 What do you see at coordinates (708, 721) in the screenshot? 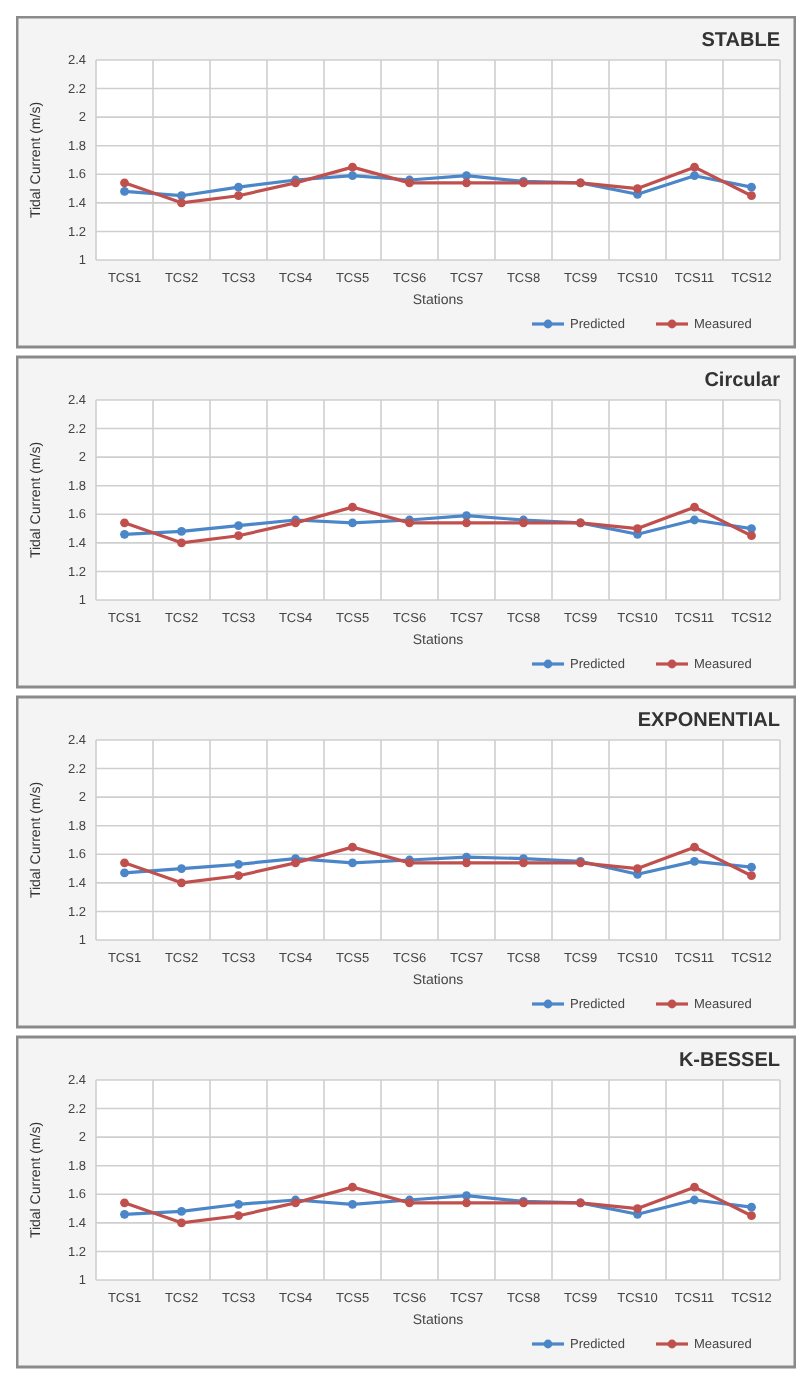
I see `chart-title: EXPONENTIAL` at bounding box center [708, 721].